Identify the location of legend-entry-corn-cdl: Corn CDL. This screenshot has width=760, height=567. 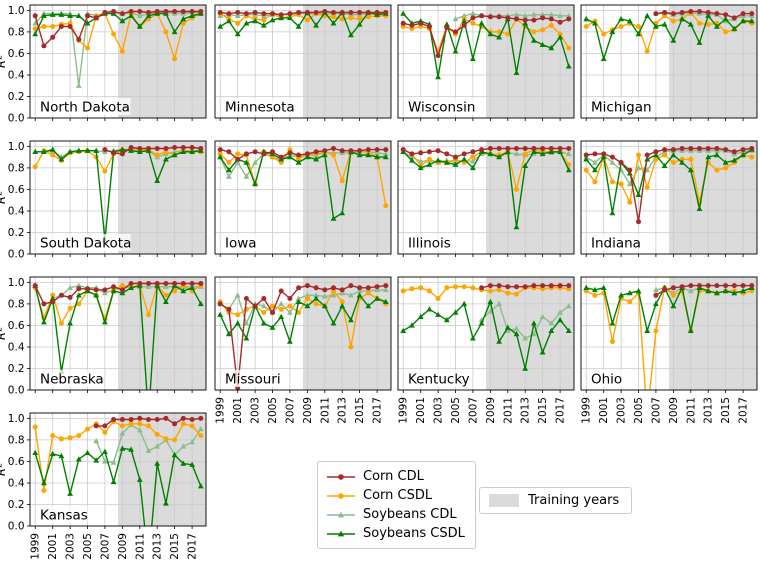
(395, 476).